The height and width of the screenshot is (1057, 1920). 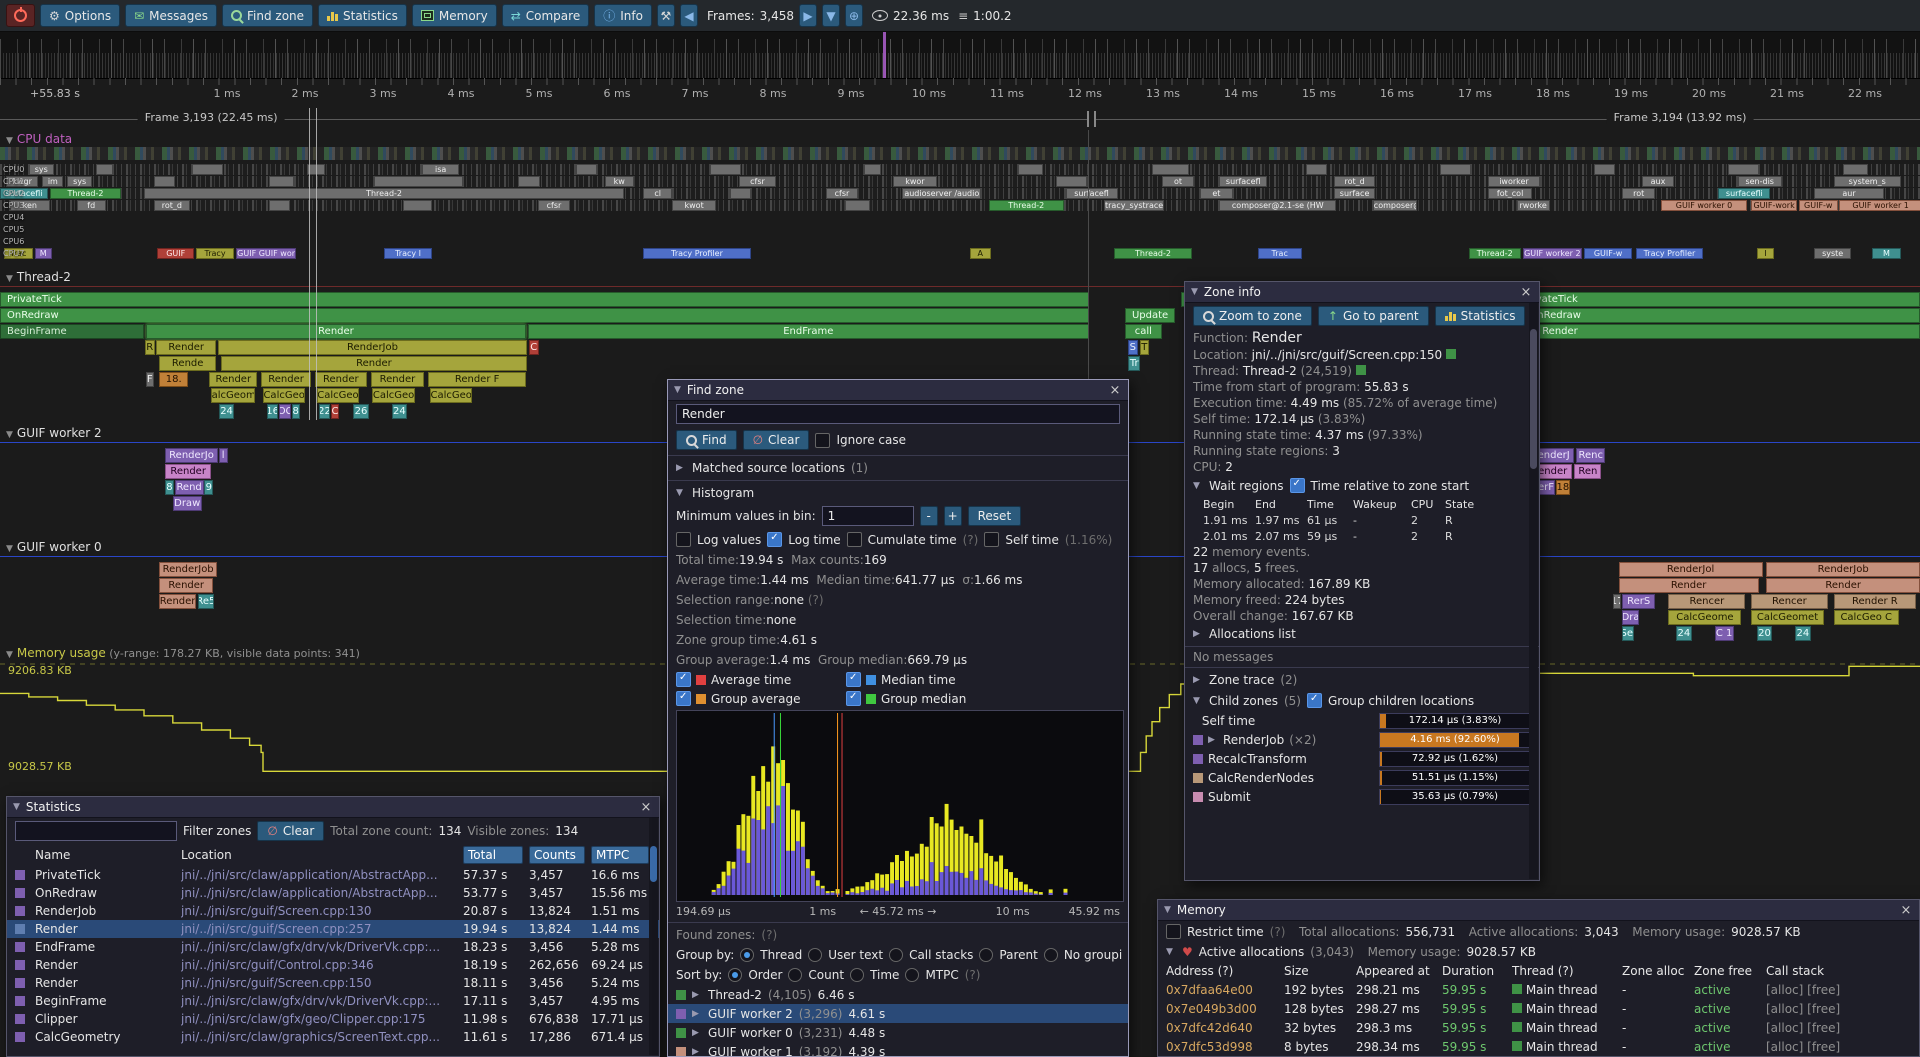 I want to click on cpu-zone-segment: surface, so click(x=1354, y=193).